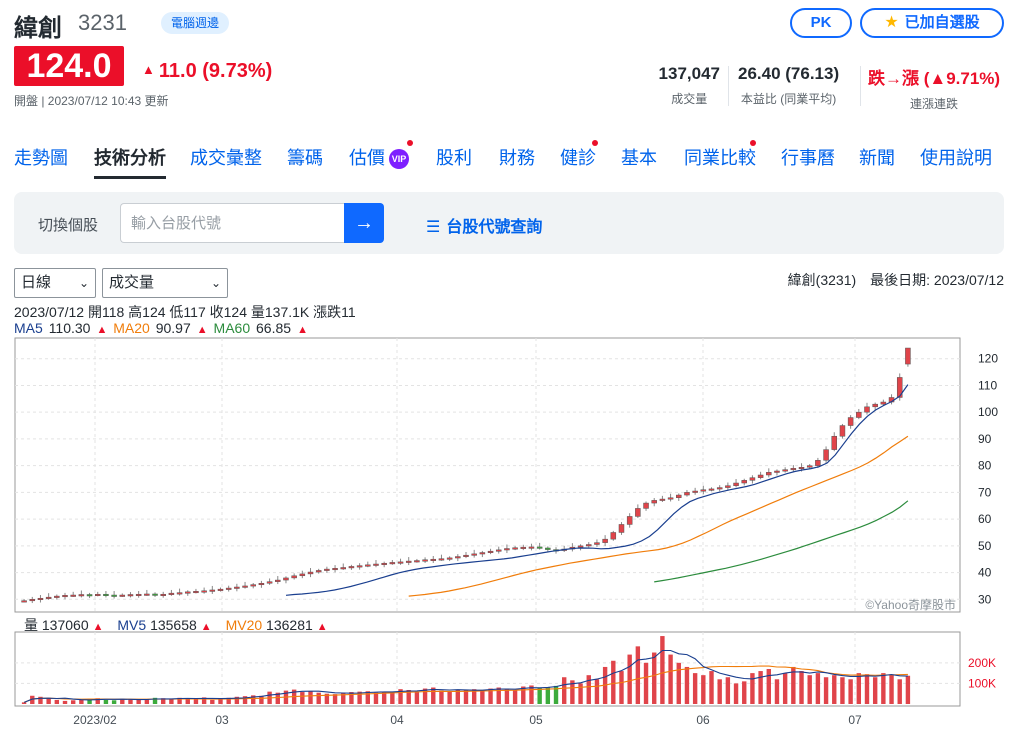 This screenshot has width=1010, height=733. Describe the element at coordinates (41, 158) in the screenshot. I see `tab-trend: 走勢圖` at that location.